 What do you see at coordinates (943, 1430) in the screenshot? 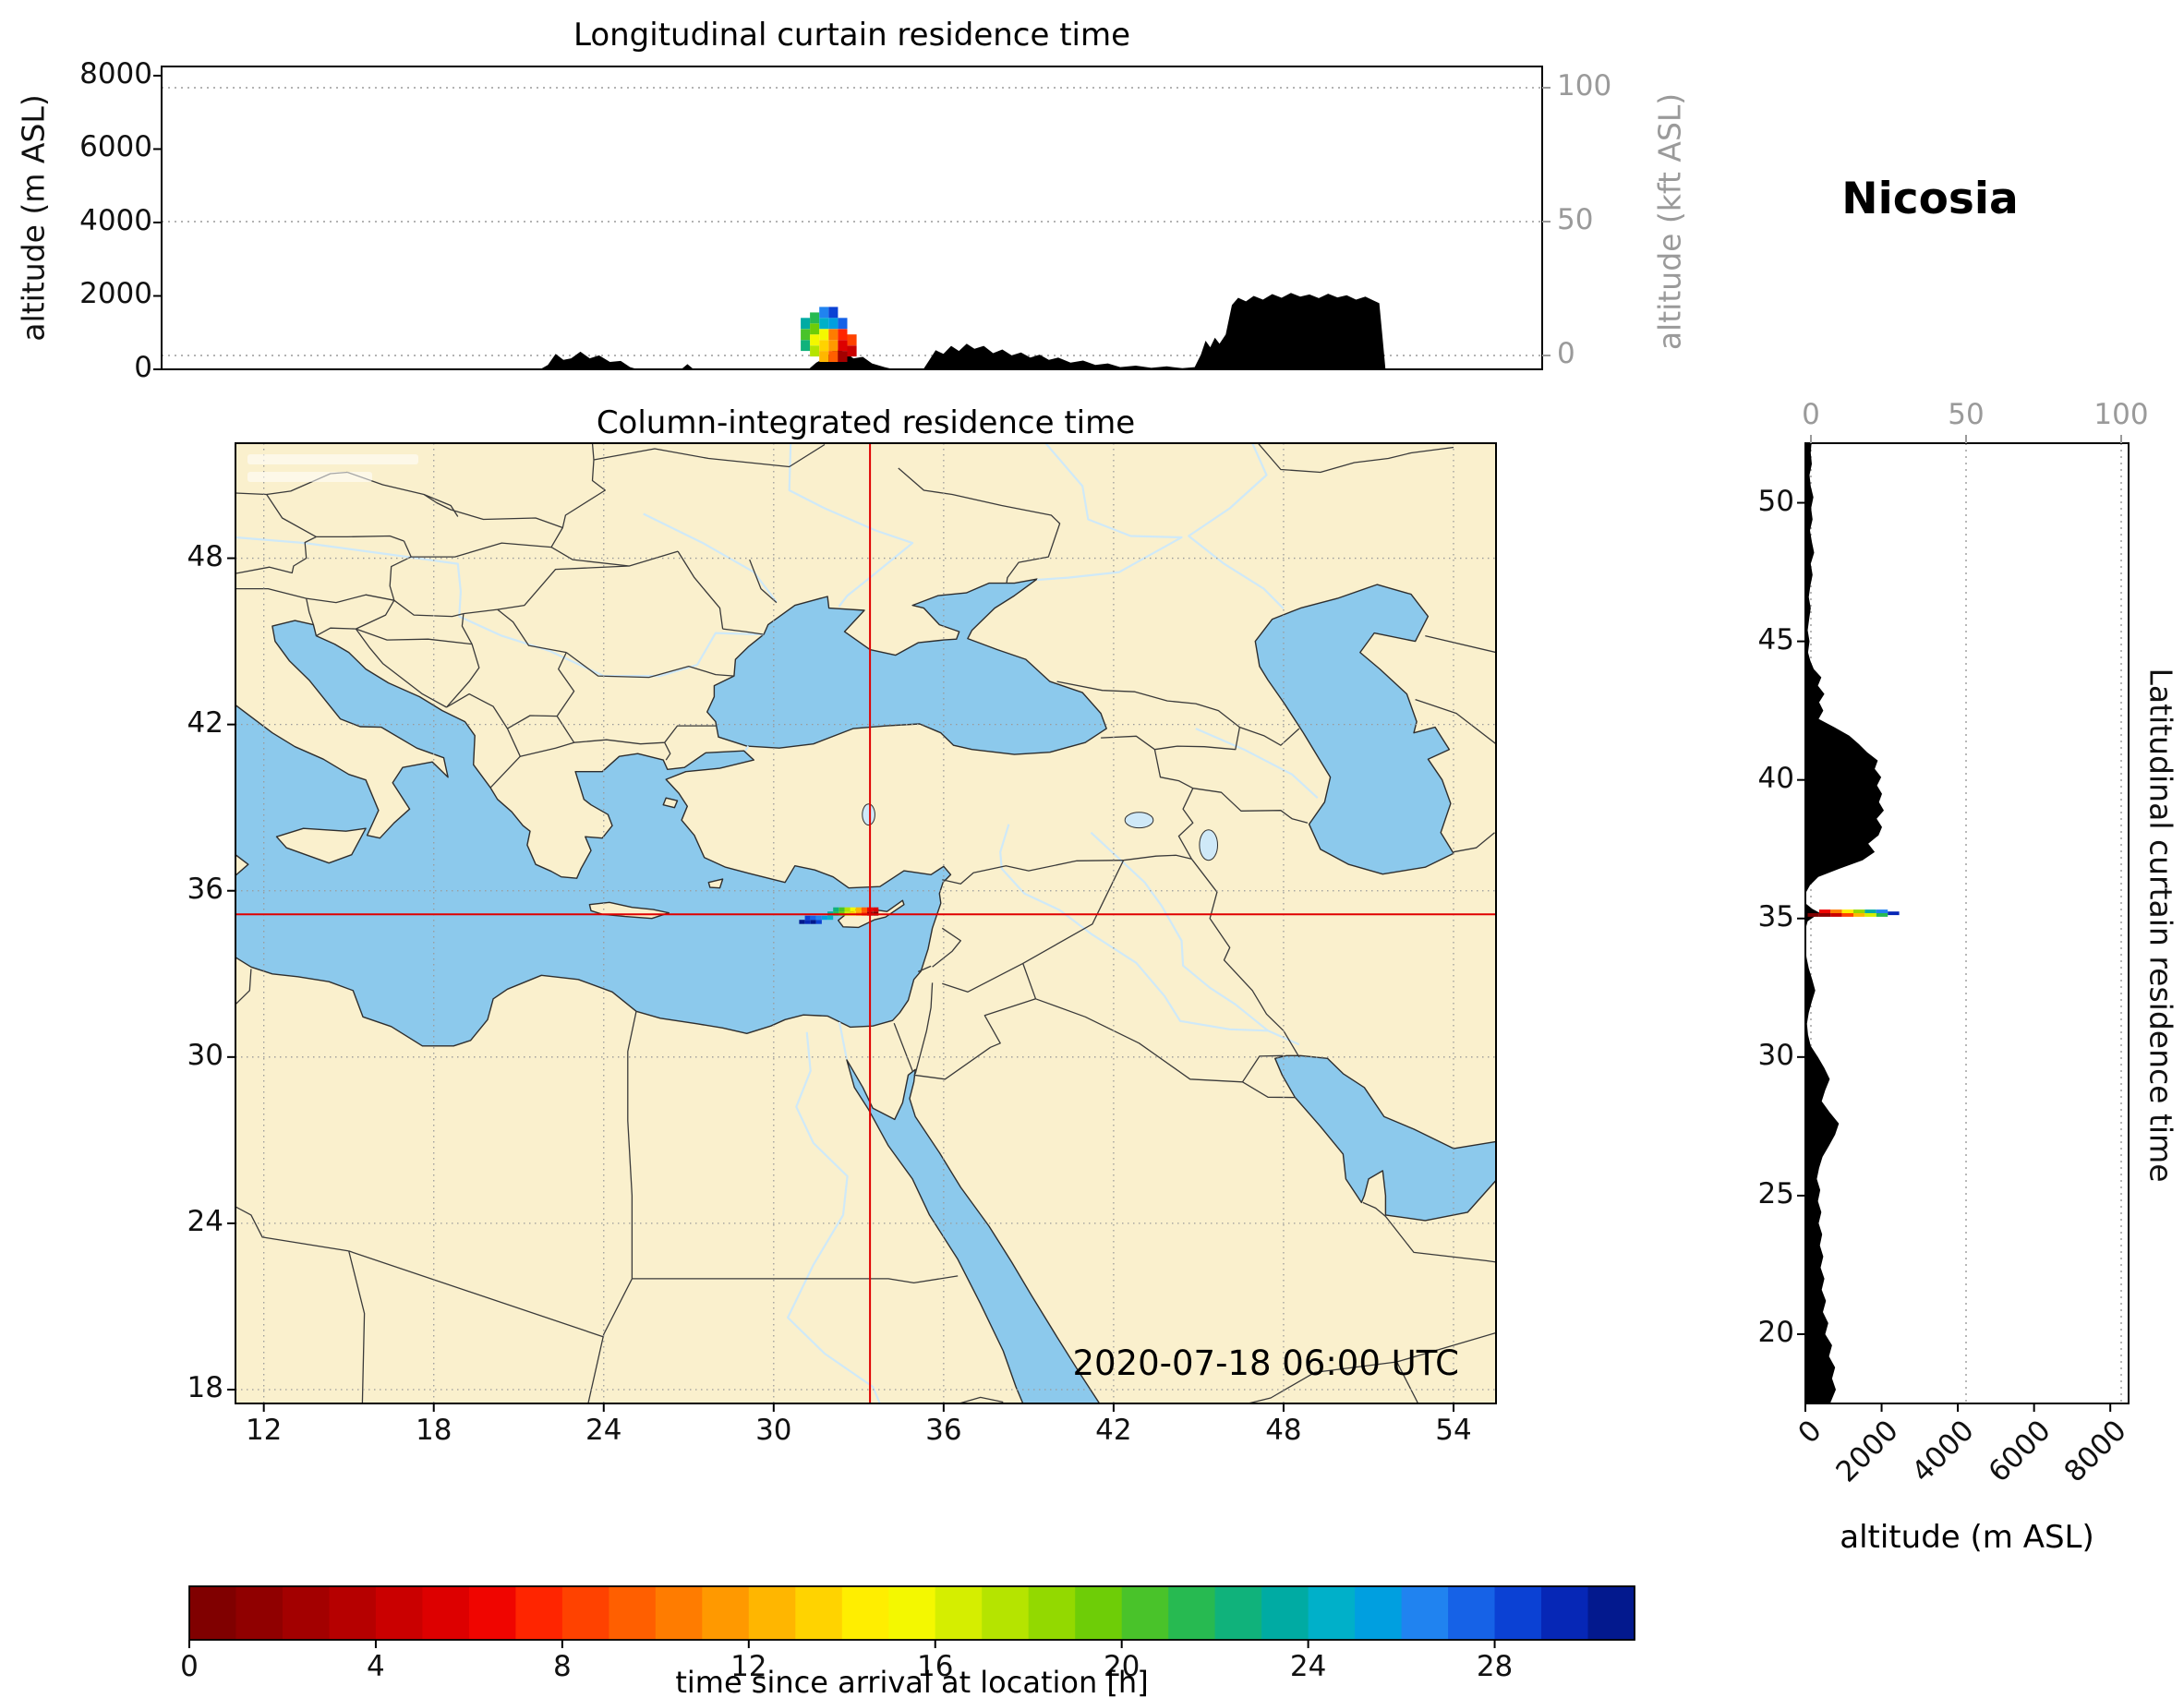
I see `map-xtick: 36` at bounding box center [943, 1430].